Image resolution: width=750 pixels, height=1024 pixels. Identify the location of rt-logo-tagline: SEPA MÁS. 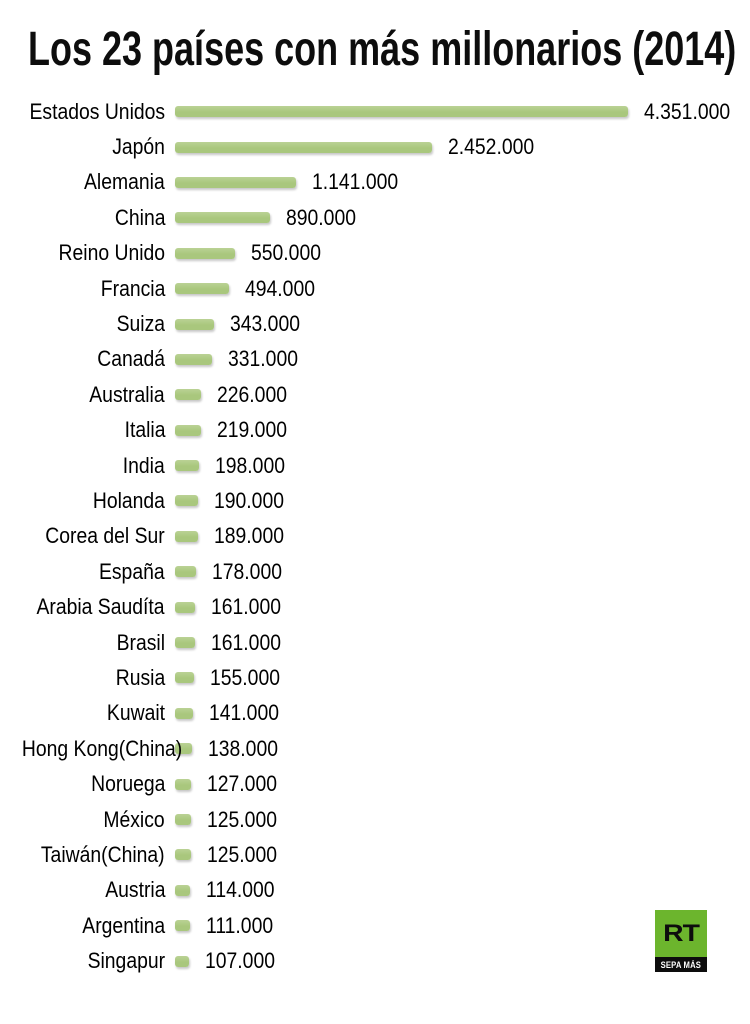
(681, 964).